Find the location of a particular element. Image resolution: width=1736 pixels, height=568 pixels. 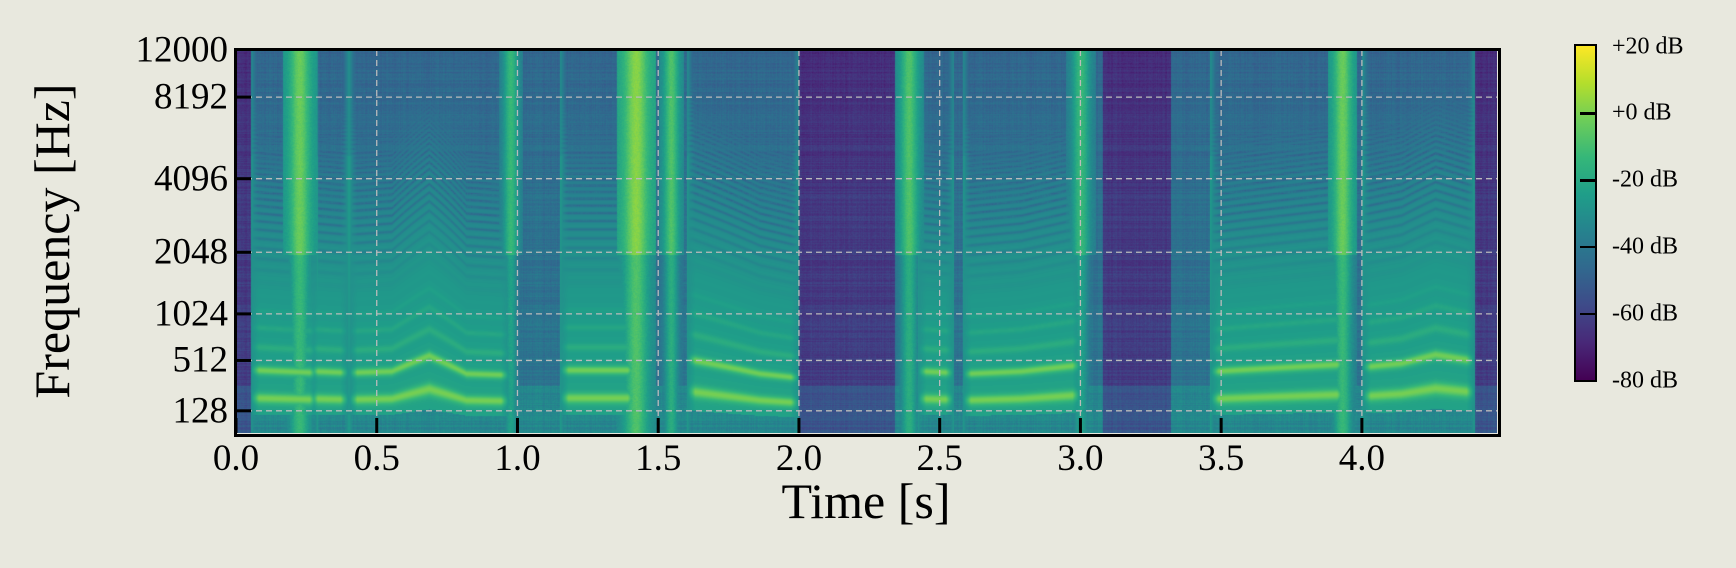

colorbar-tick-label: +0 dB is located at coordinates (1642, 112).